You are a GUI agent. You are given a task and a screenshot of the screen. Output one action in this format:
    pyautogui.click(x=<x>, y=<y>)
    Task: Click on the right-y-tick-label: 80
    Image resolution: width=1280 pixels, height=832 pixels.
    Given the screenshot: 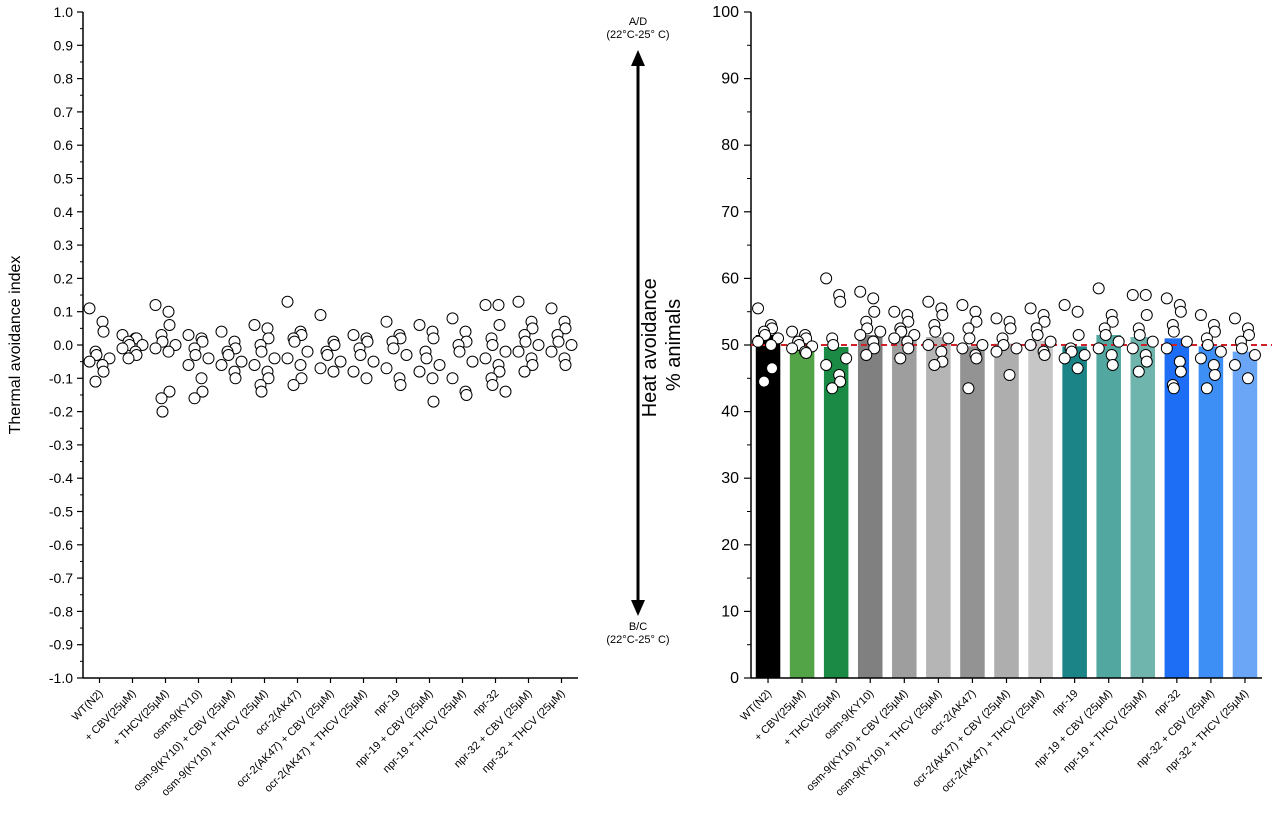 What is the action you would take?
    pyautogui.click(x=730, y=145)
    